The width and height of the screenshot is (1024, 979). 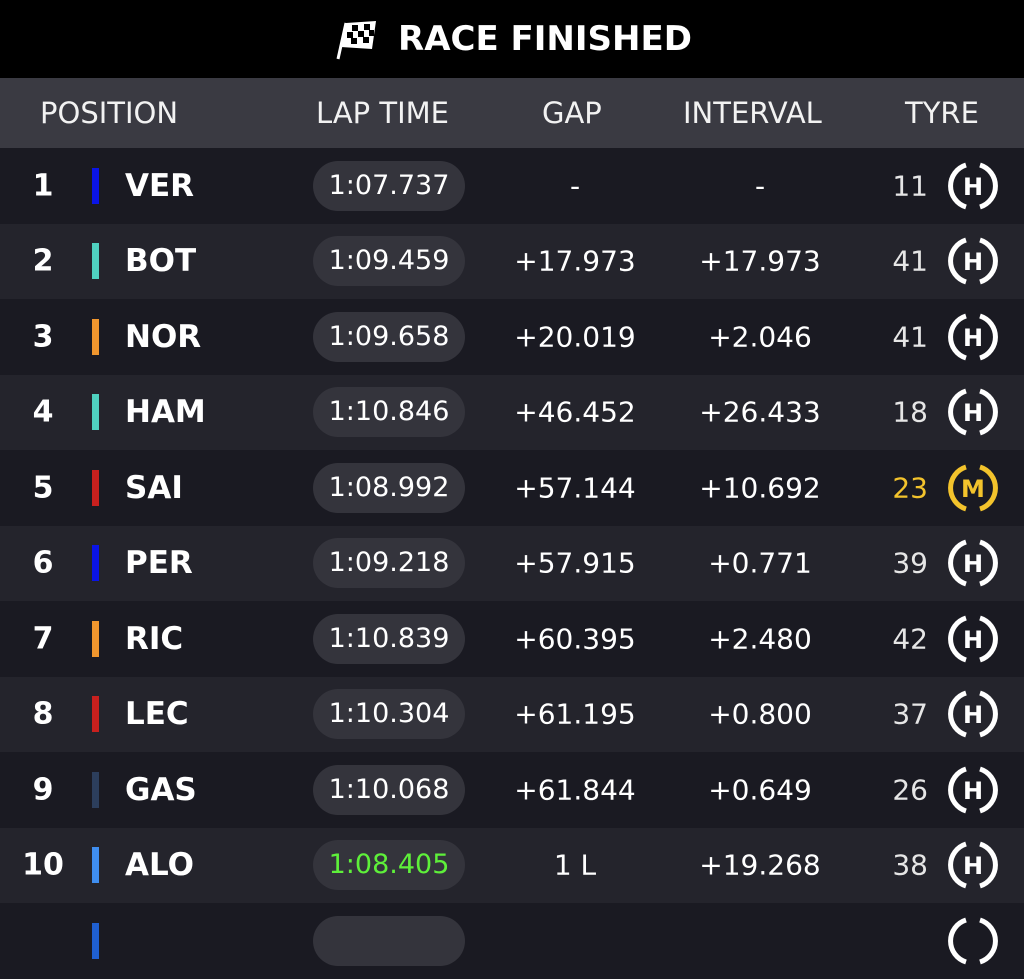 What do you see at coordinates (389, 261) in the screenshot?
I see `lap-time-pill: 1:09.459` at bounding box center [389, 261].